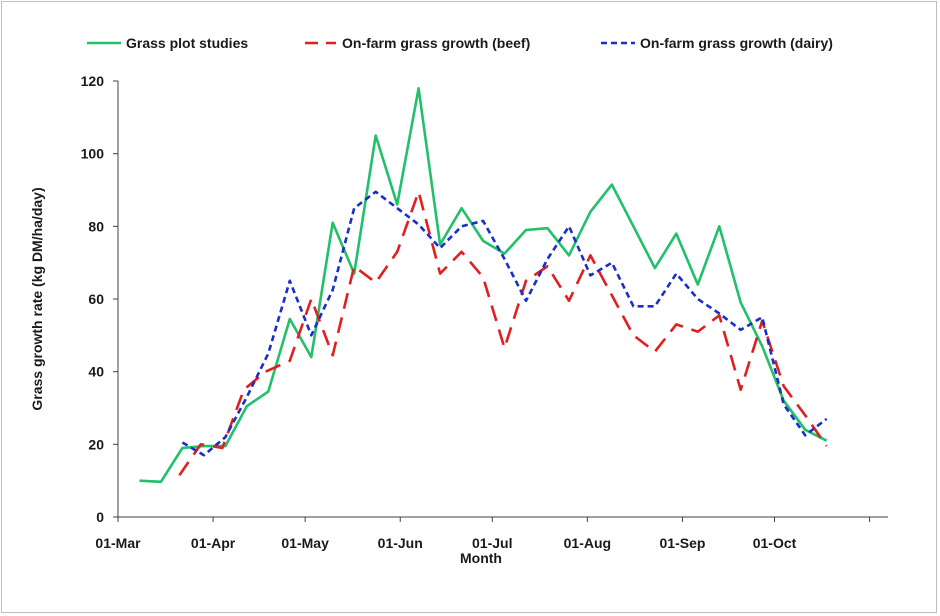 This screenshot has height=616, width=940. What do you see at coordinates (37, 298) in the screenshot?
I see `y-axis-title: Grass growth rate (kg DM/ha/day)` at bounding box center [37, 298].